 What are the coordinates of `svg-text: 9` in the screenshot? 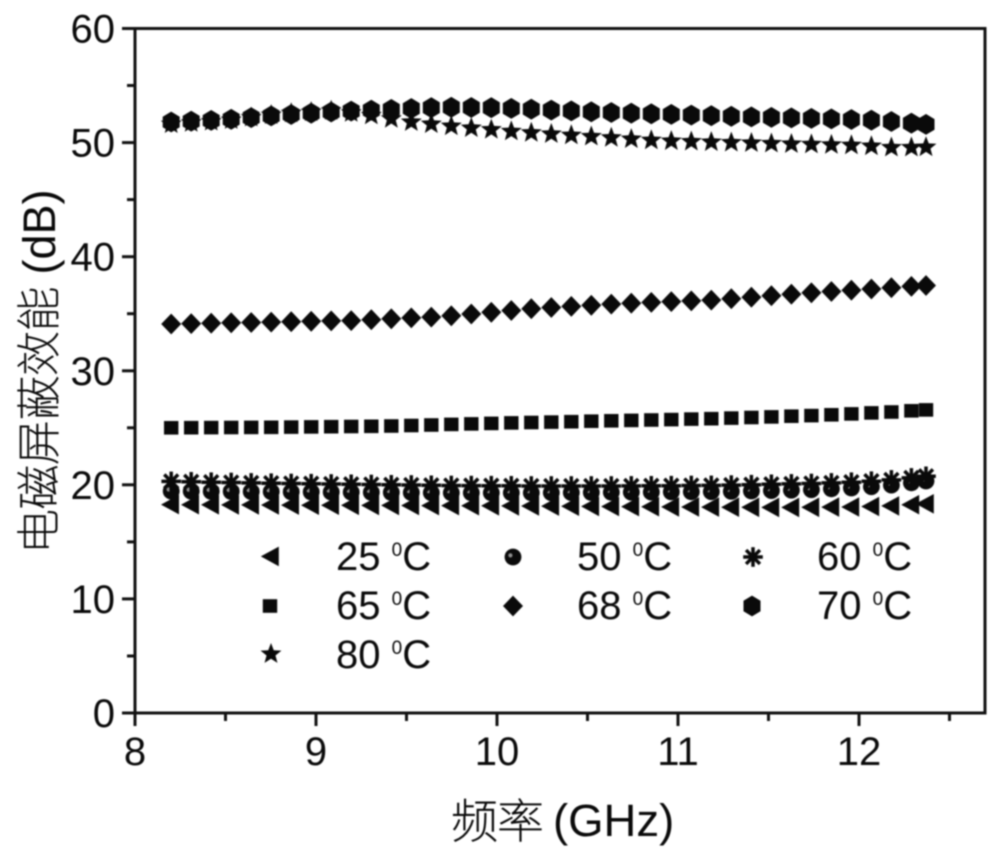 It's located at (316, 752).